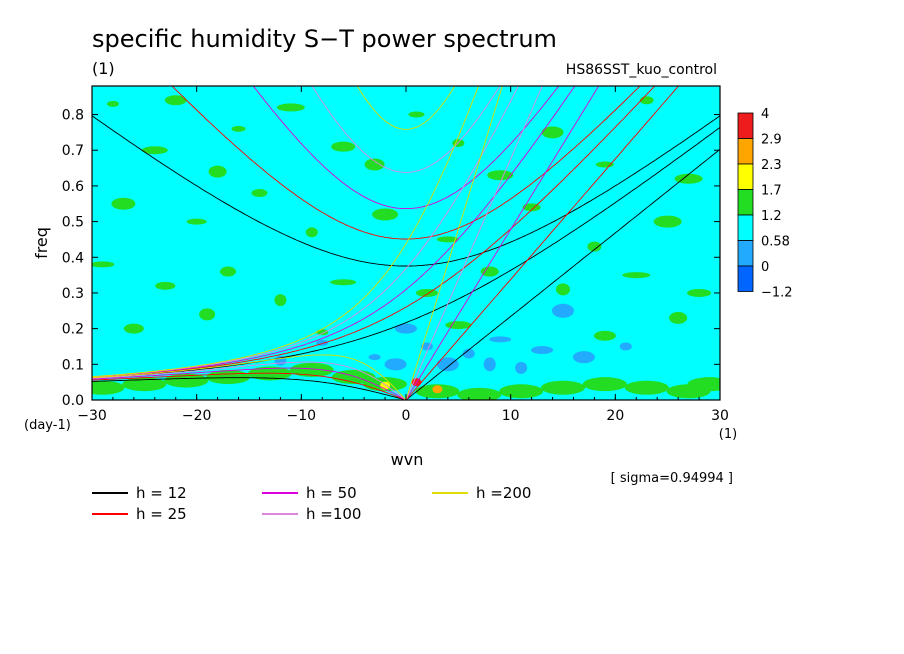 The image size is (904, 654). I want to click on y-tick-label: 0.8, so click(73, 116).